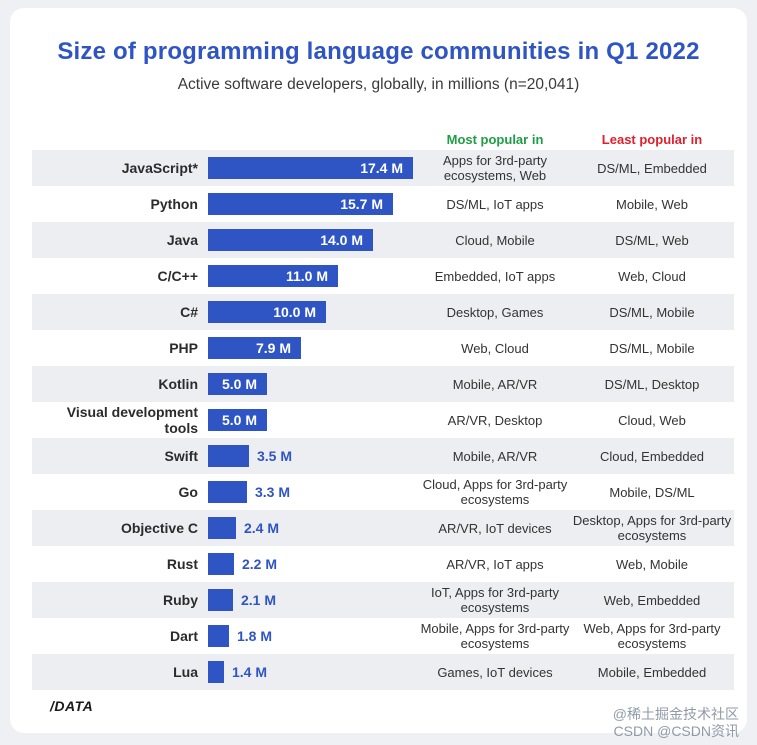 The image size is (757, 745). I want to click on chart-row: Java 14.0 M Cloud, Mobile DS/ML, Web, so click(383, 240).